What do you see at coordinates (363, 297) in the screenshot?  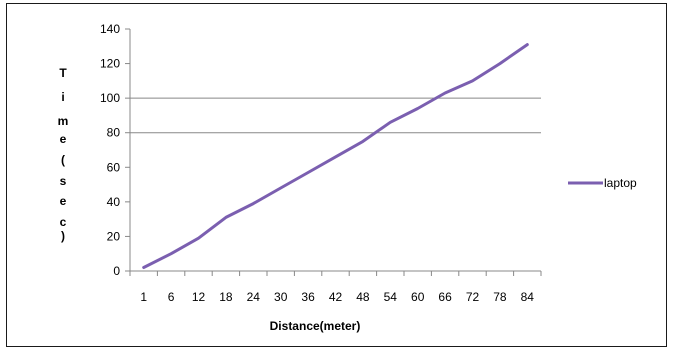 I see `x-tick-label-48: 48` at bounding box center [363, 297].